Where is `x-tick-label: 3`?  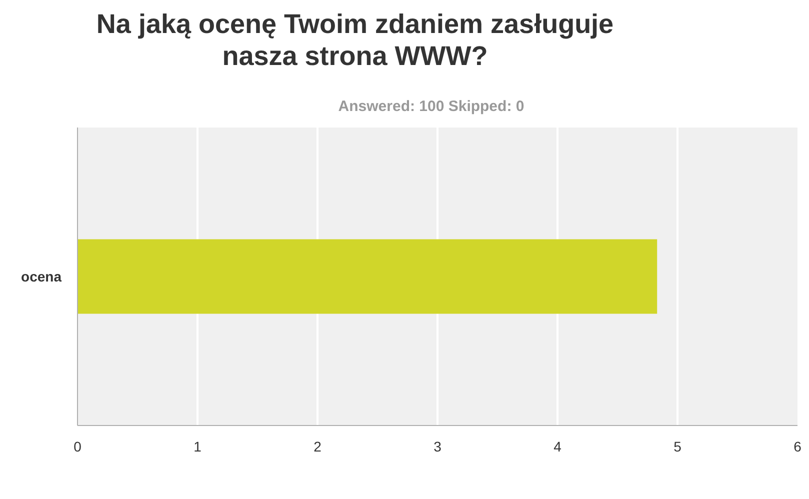 x-tick-label: 3 is located at coordinates (438, 446).